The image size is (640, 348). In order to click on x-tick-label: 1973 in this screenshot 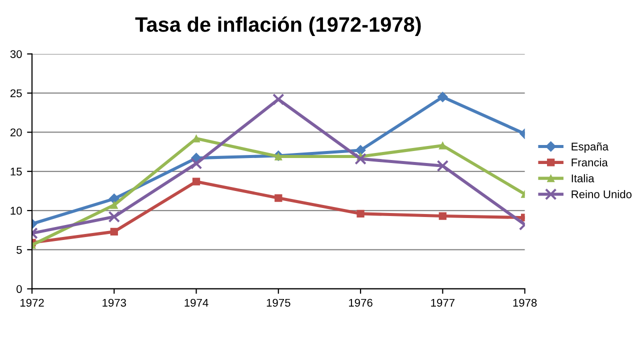, I will do `click(114, 302)`.